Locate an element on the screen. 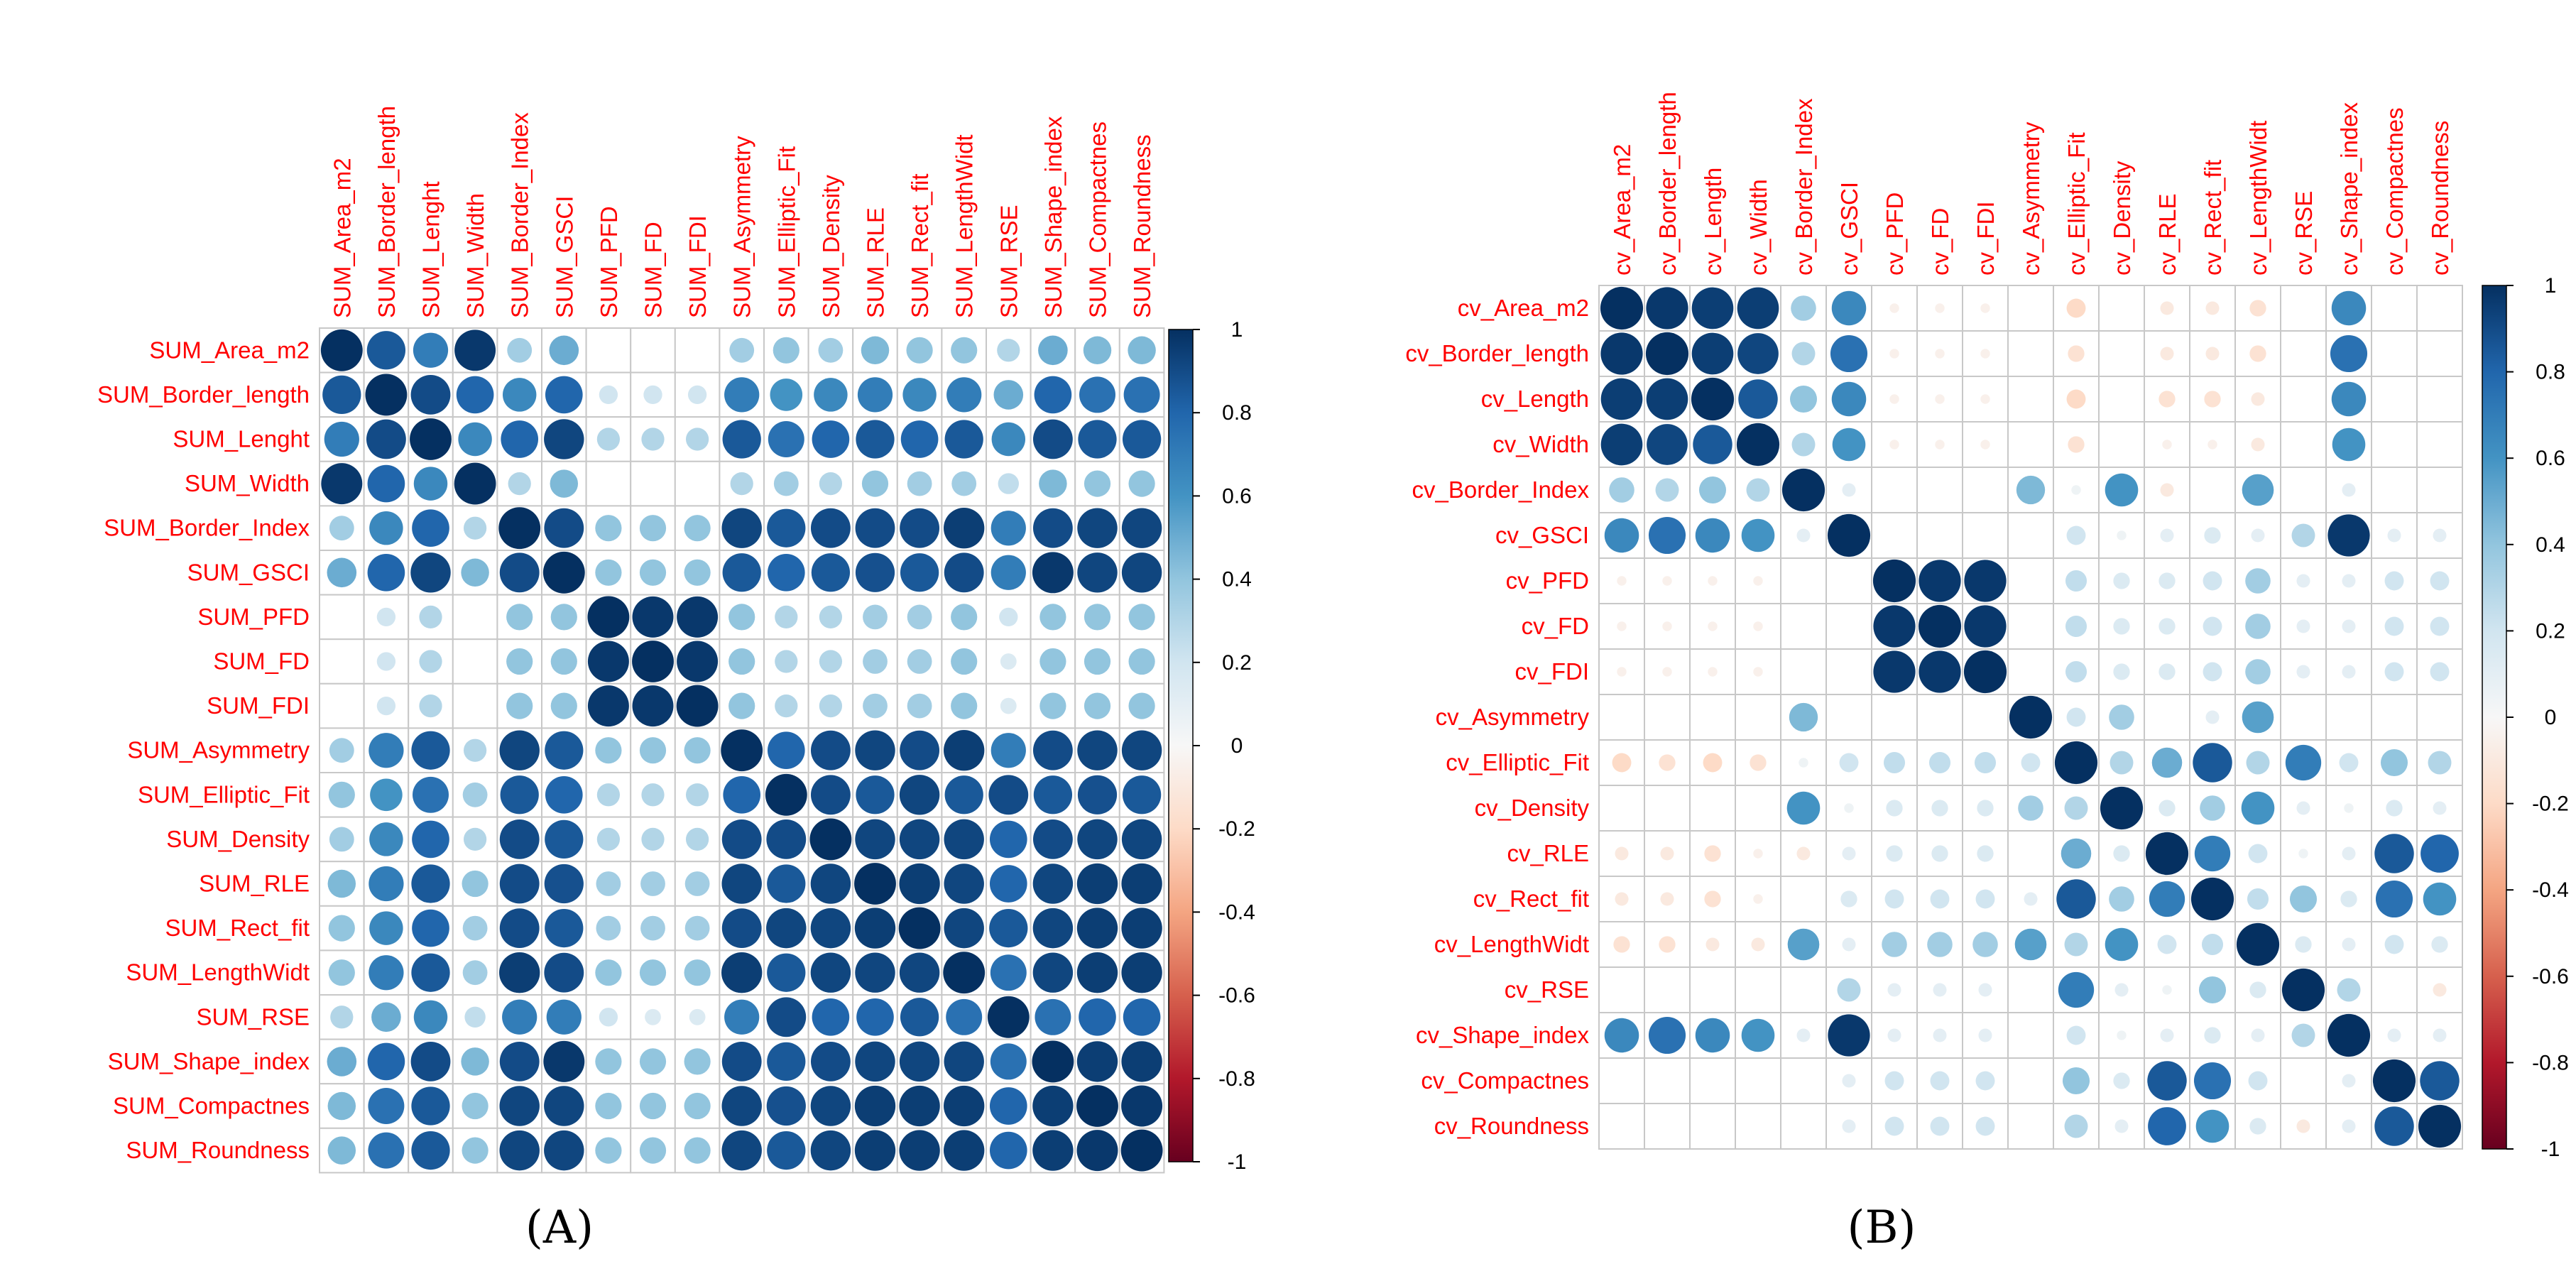 The height and width of the screenshot is (1264, 2576). row-label: cv_FDI is located at coordinates (1552, 671).